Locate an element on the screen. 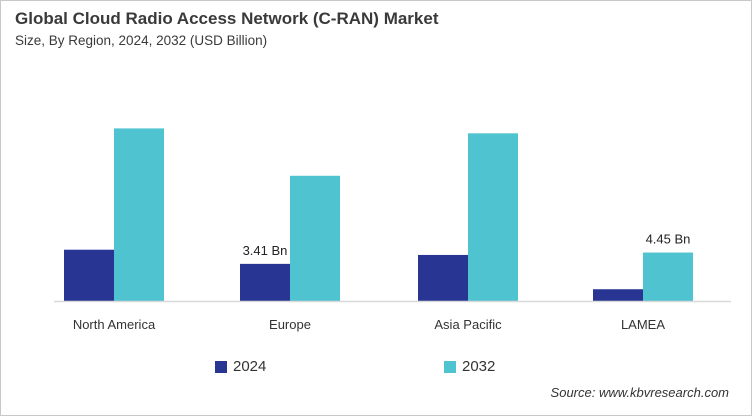 Image resolution: width=752 pixels, height=416 pixels. category-label: Europe is located at coordinates (290, 324).